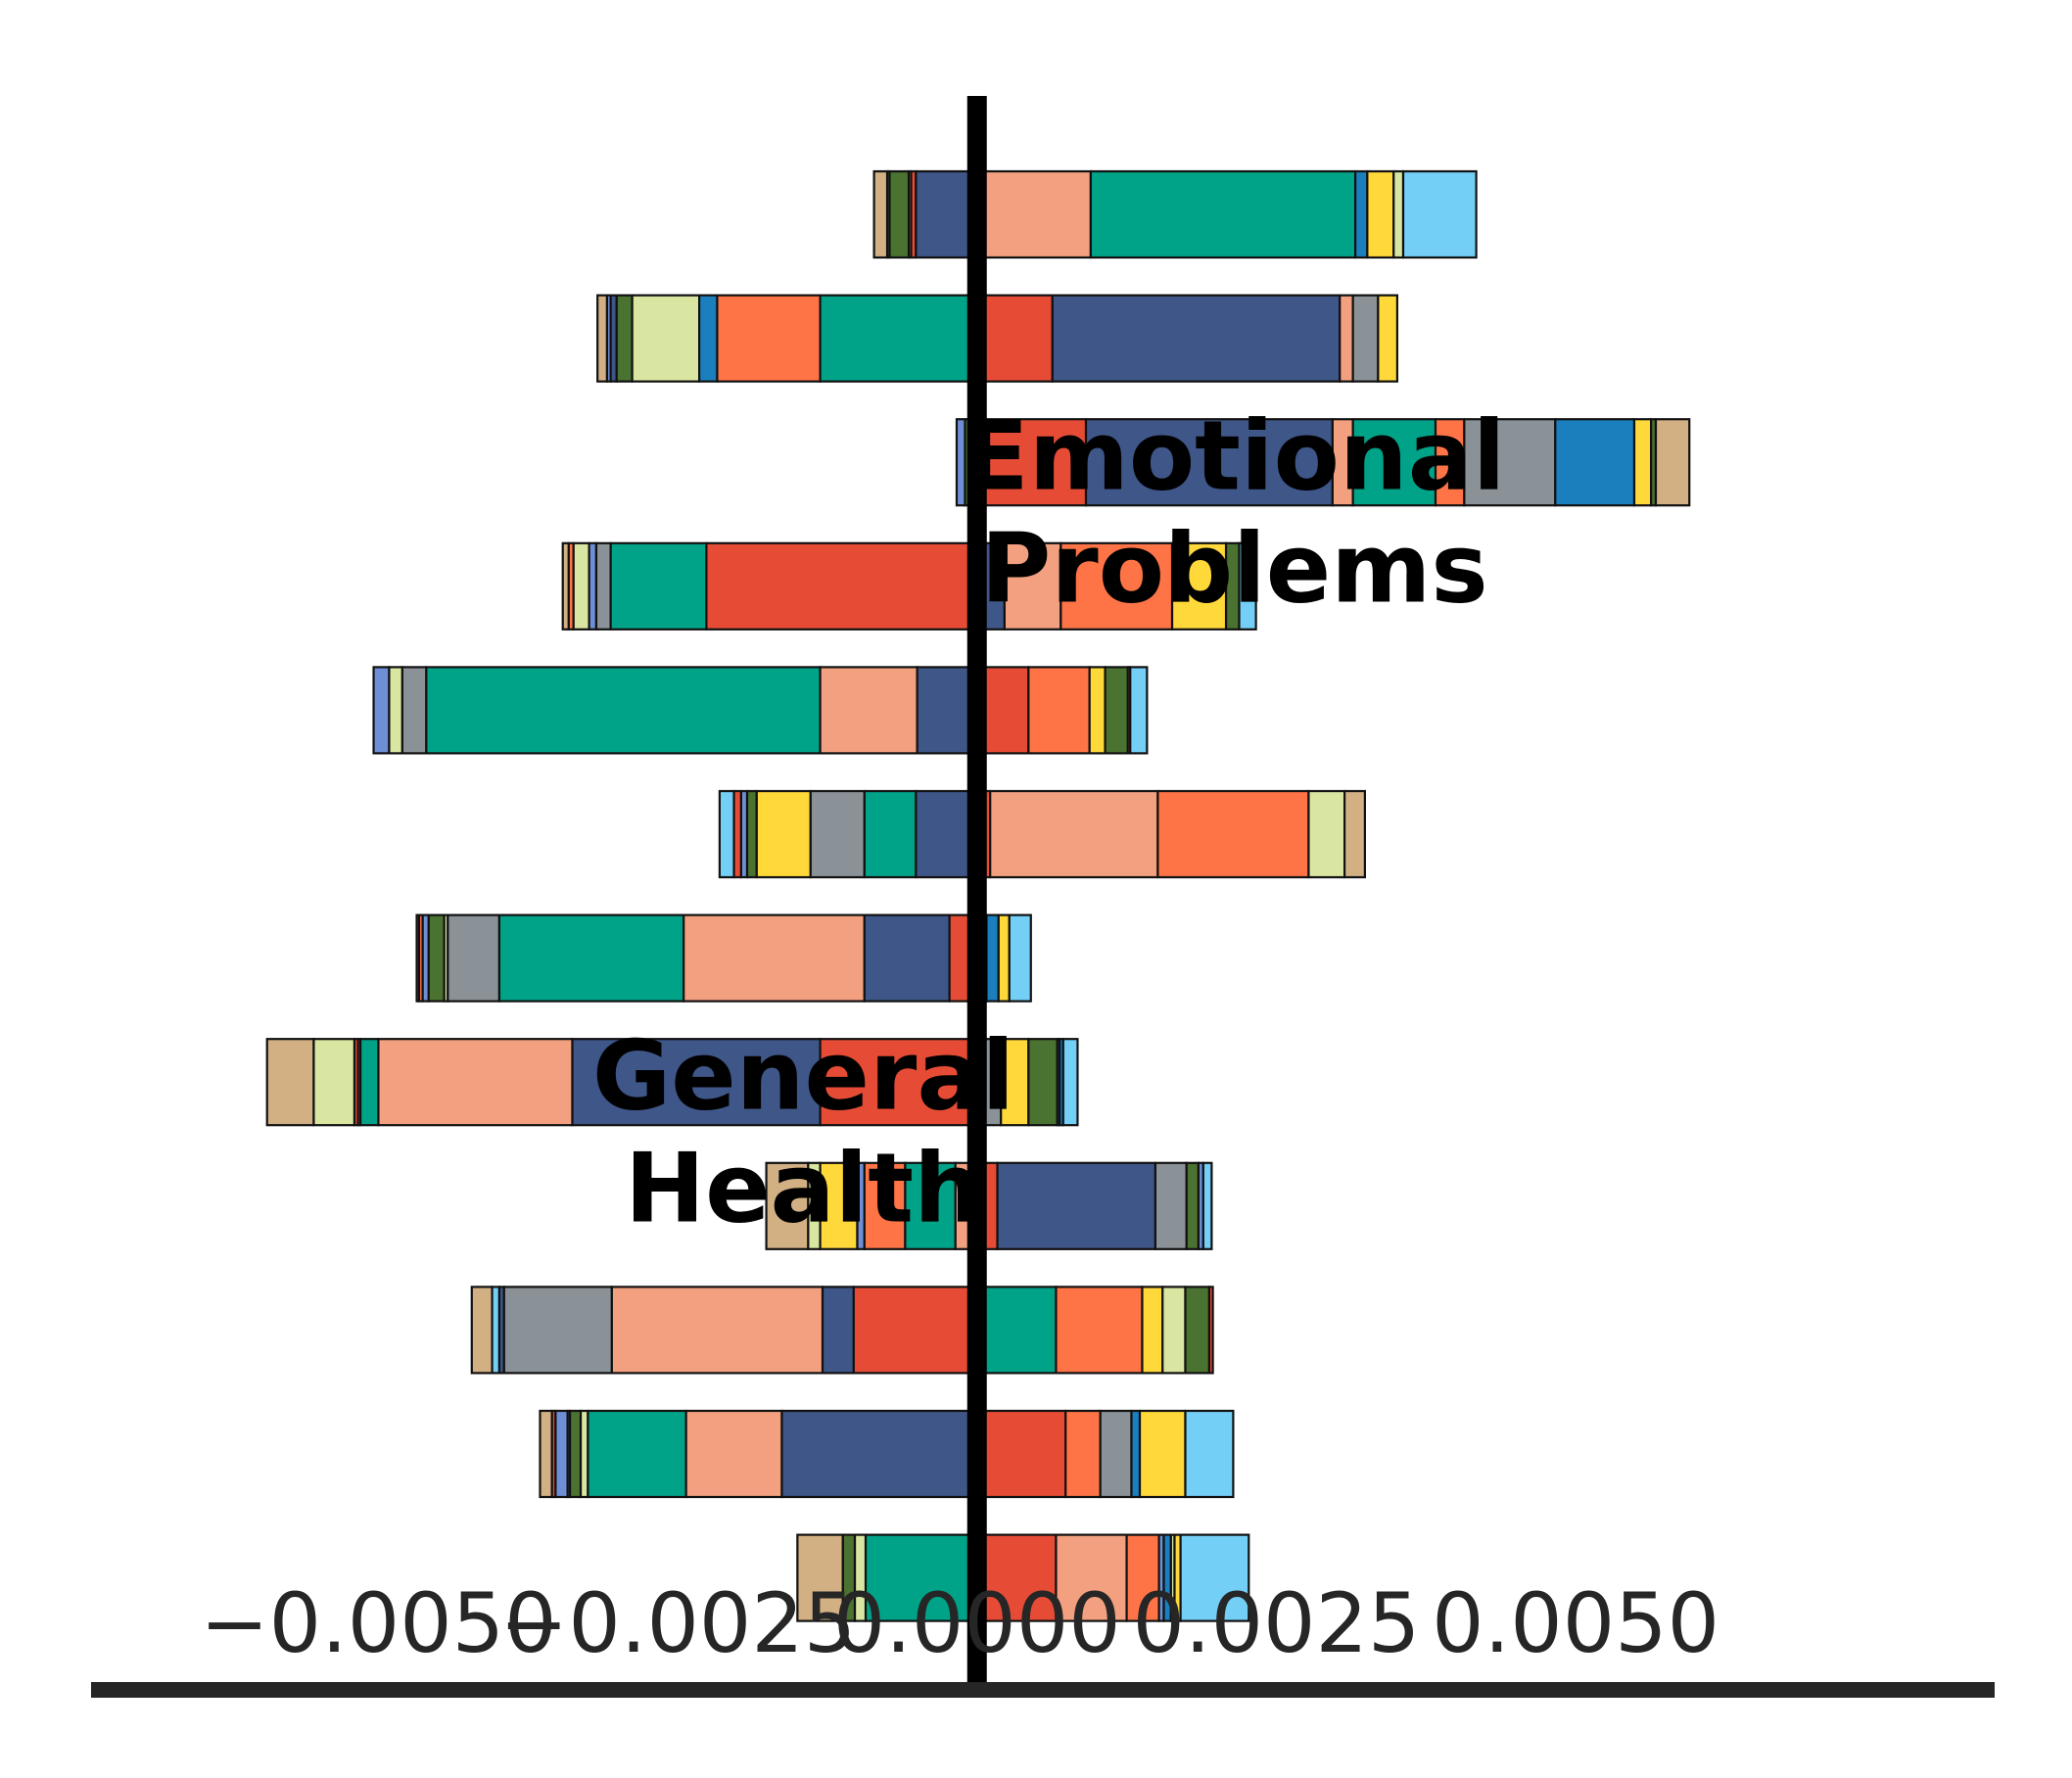 This screenshot has height=1778, width=2072. What do you see at coordinates (804, 1188) in the screenshot?
I see `general-health-annotation-line-2: Health` at bounding box center [804, 1188].